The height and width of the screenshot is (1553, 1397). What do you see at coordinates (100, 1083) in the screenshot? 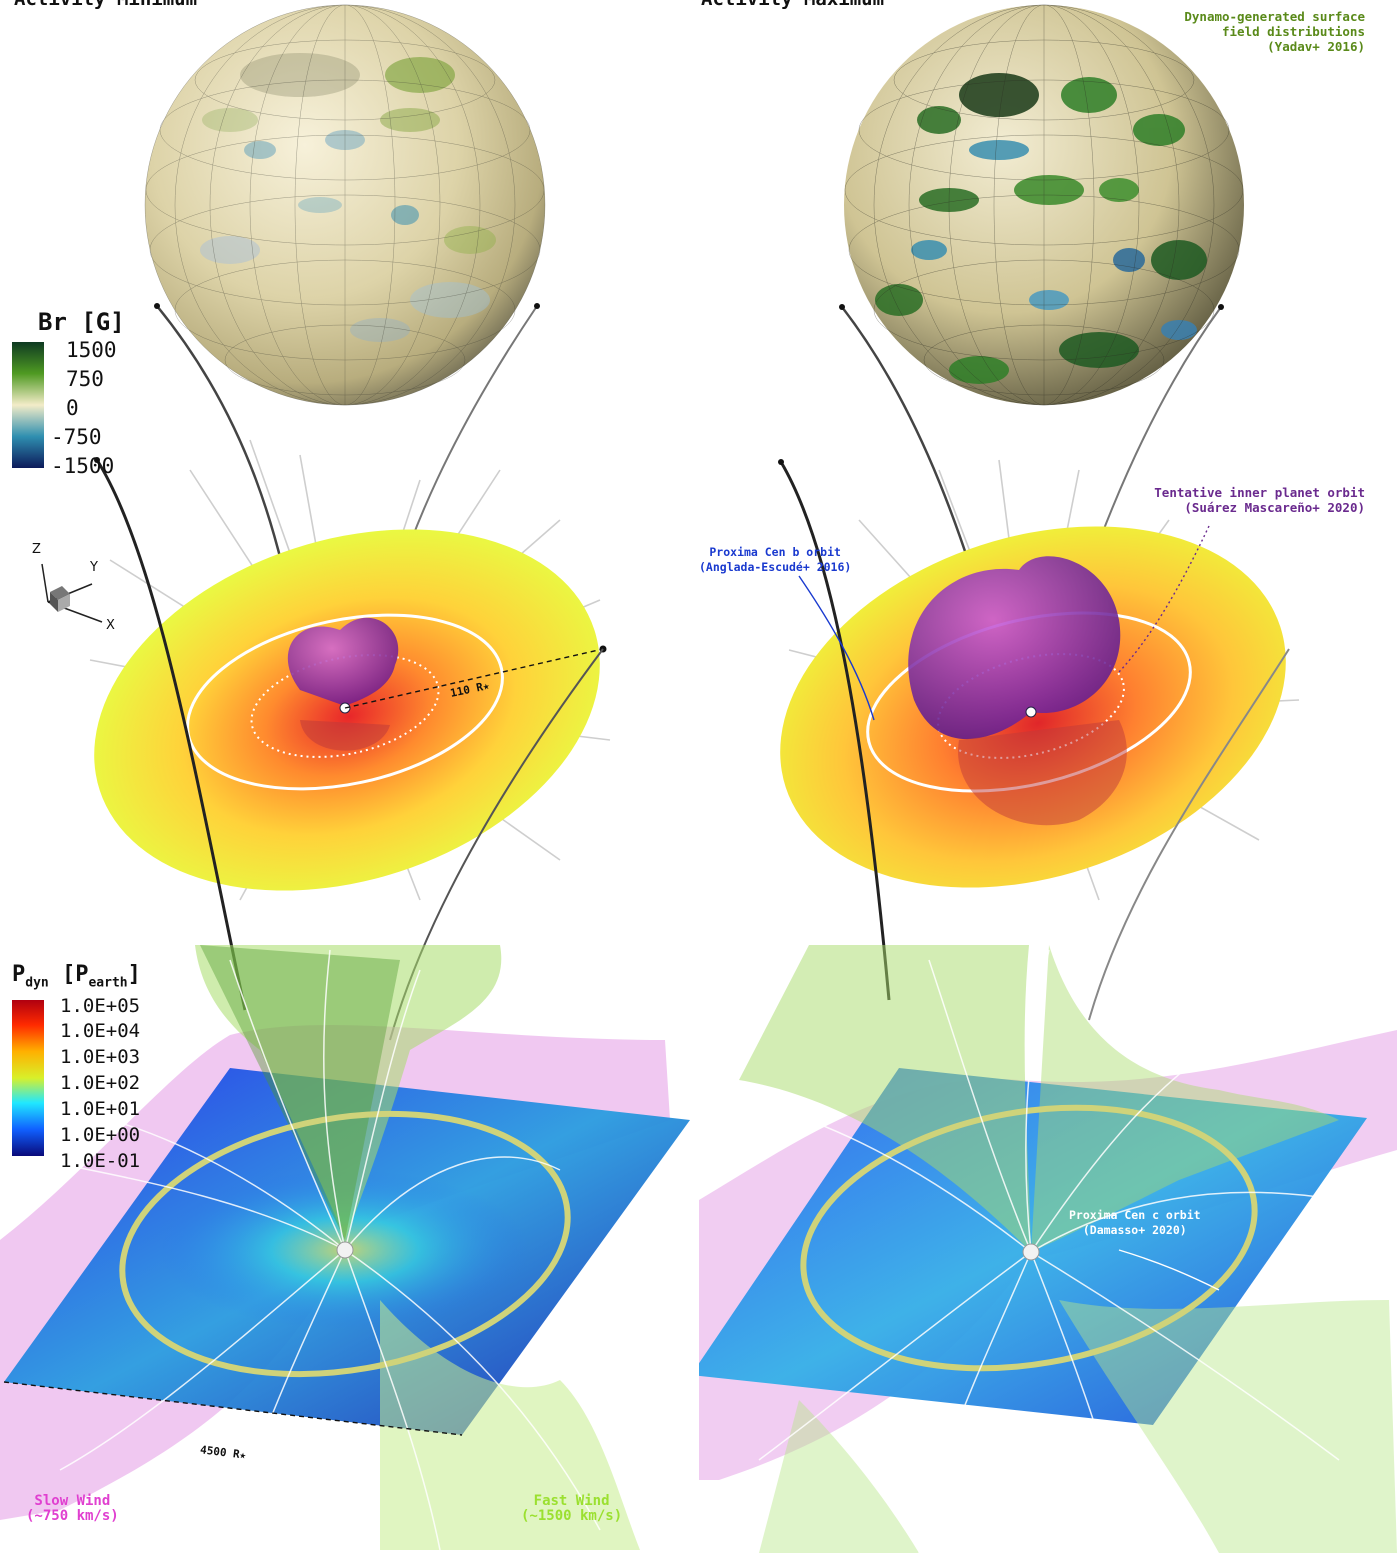
I see `pdyn-tick: 1.0E+02` at bounding box center [100, 1083].